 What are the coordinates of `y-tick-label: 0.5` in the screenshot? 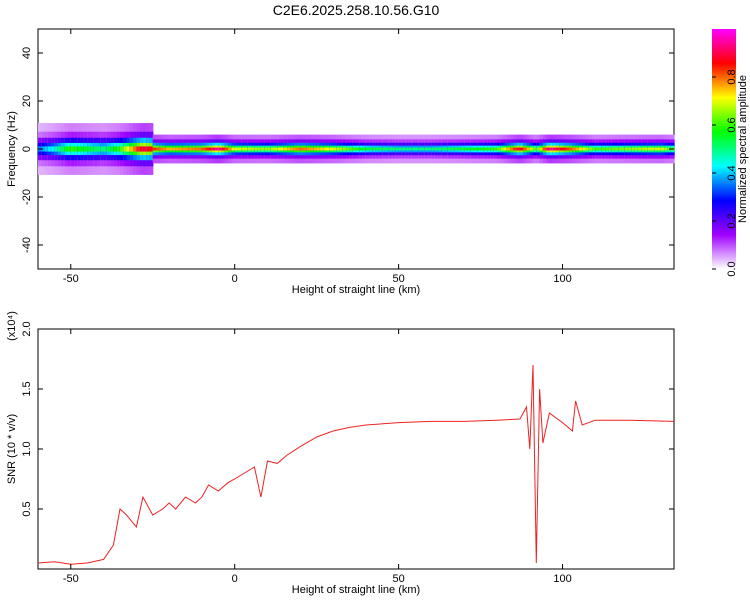 It's located at (27, 508).